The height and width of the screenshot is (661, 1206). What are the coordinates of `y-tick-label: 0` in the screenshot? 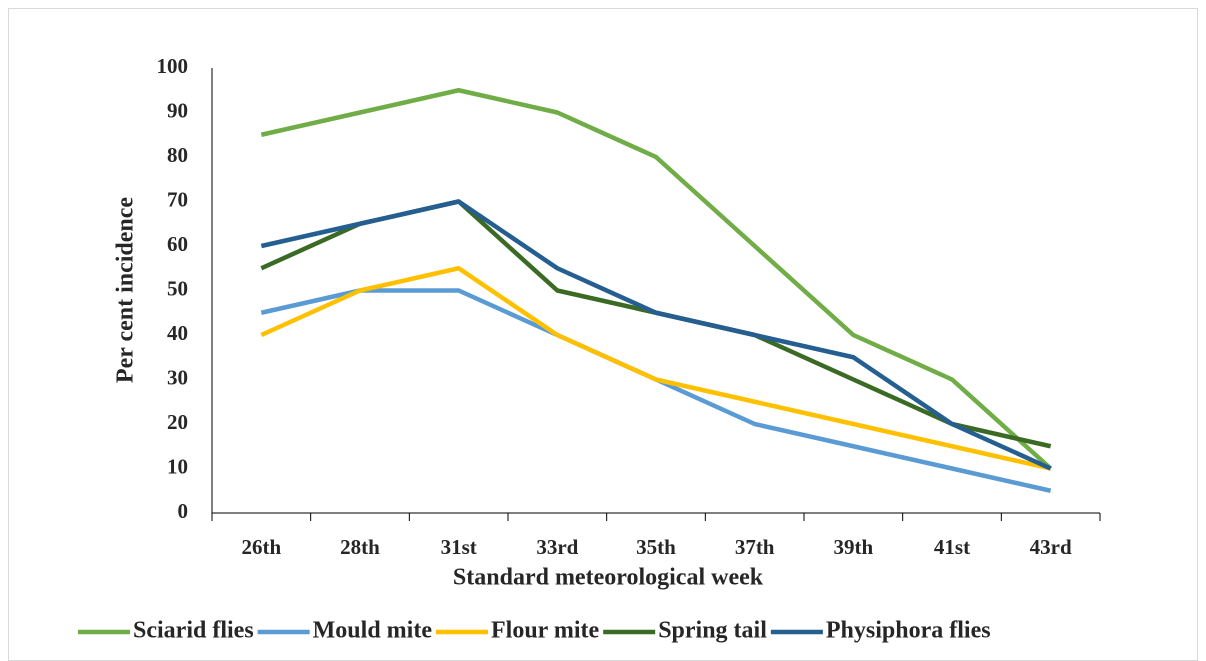 It's located at (183, 511).